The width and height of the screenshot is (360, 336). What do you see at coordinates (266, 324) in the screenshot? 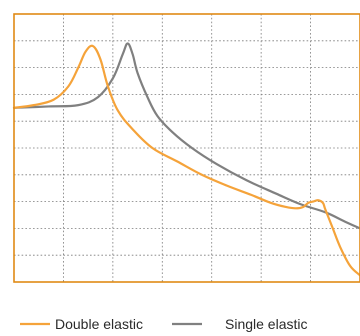
I see `legend-label-single-elastic: Single elastic` at bounding box center [266, 324].